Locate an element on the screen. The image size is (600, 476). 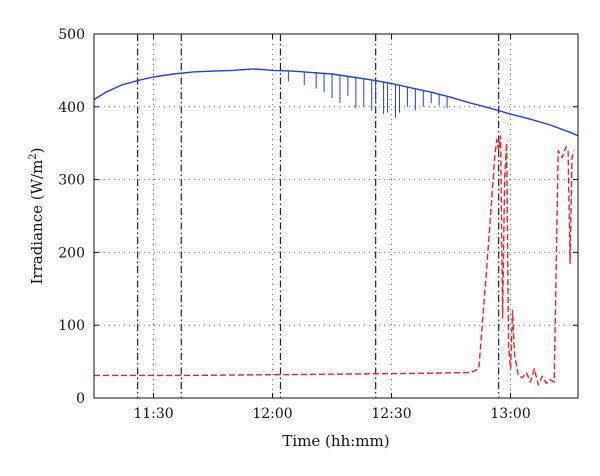
y-tick-label: 100 is located at coordinates (71, 326).